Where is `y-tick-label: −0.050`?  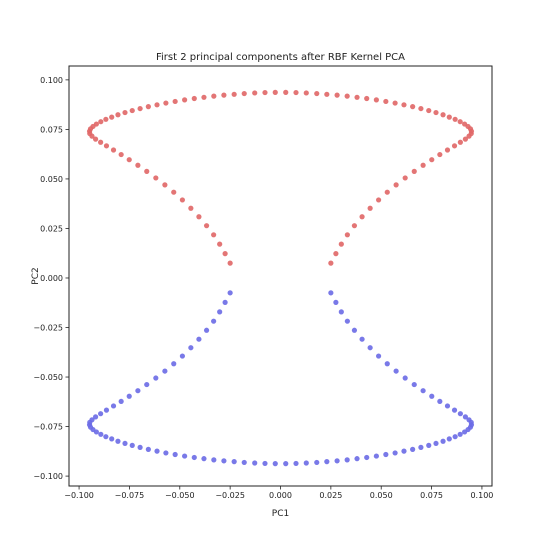 y-tick-label: −0.050 is located at coordinates (48, 377).